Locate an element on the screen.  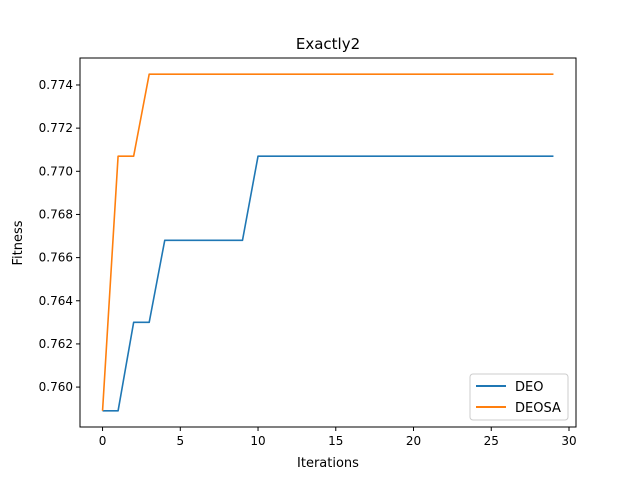
x-tick-label: 30 is located at coordinates (568, 441).